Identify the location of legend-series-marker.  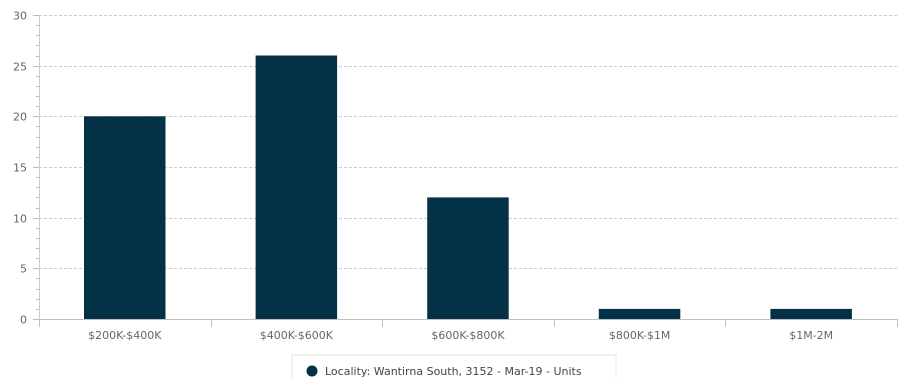
(312, 371).